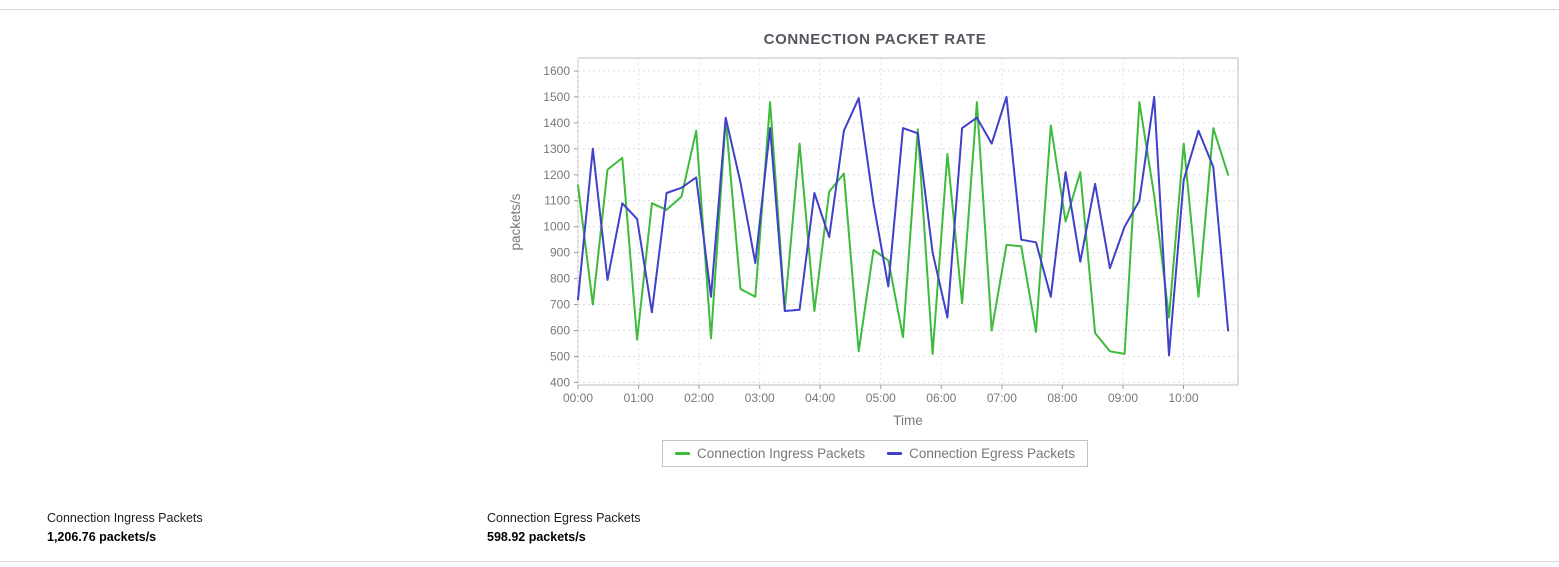  Describe the element at coordinates (560, 382) in the screenshot. I see `svg-text: 400` at that location.